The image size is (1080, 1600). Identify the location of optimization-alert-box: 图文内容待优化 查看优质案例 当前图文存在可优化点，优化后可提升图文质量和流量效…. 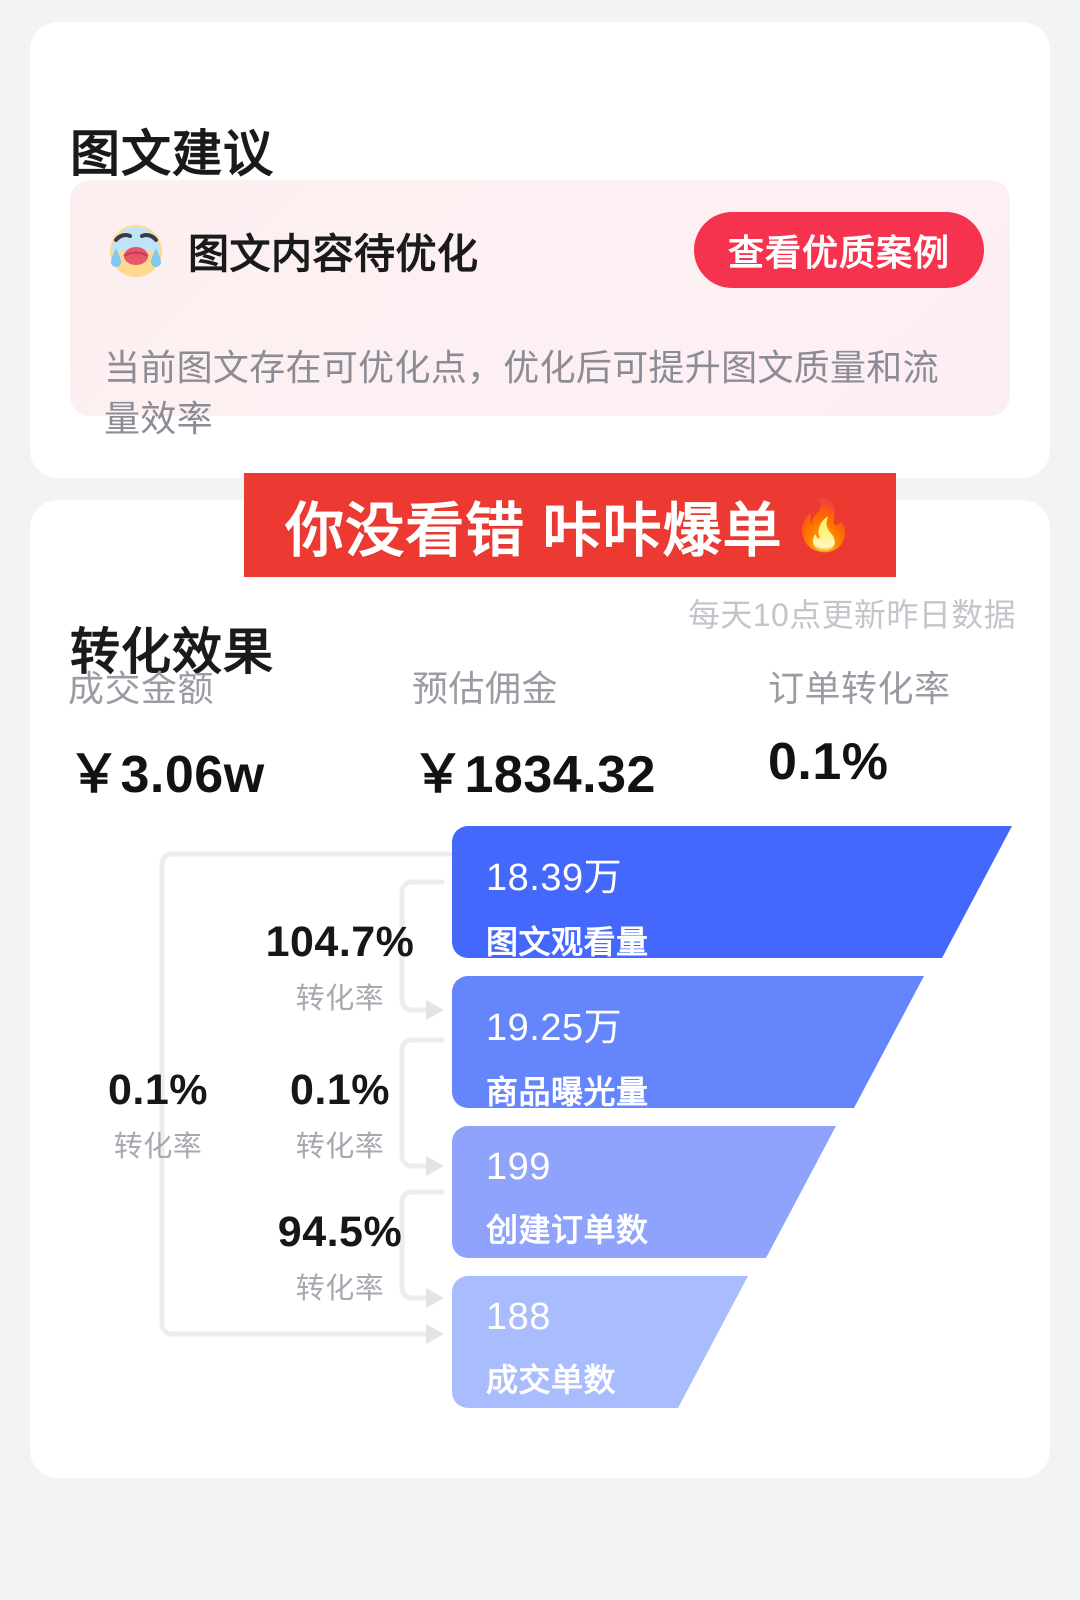
(540, 309).